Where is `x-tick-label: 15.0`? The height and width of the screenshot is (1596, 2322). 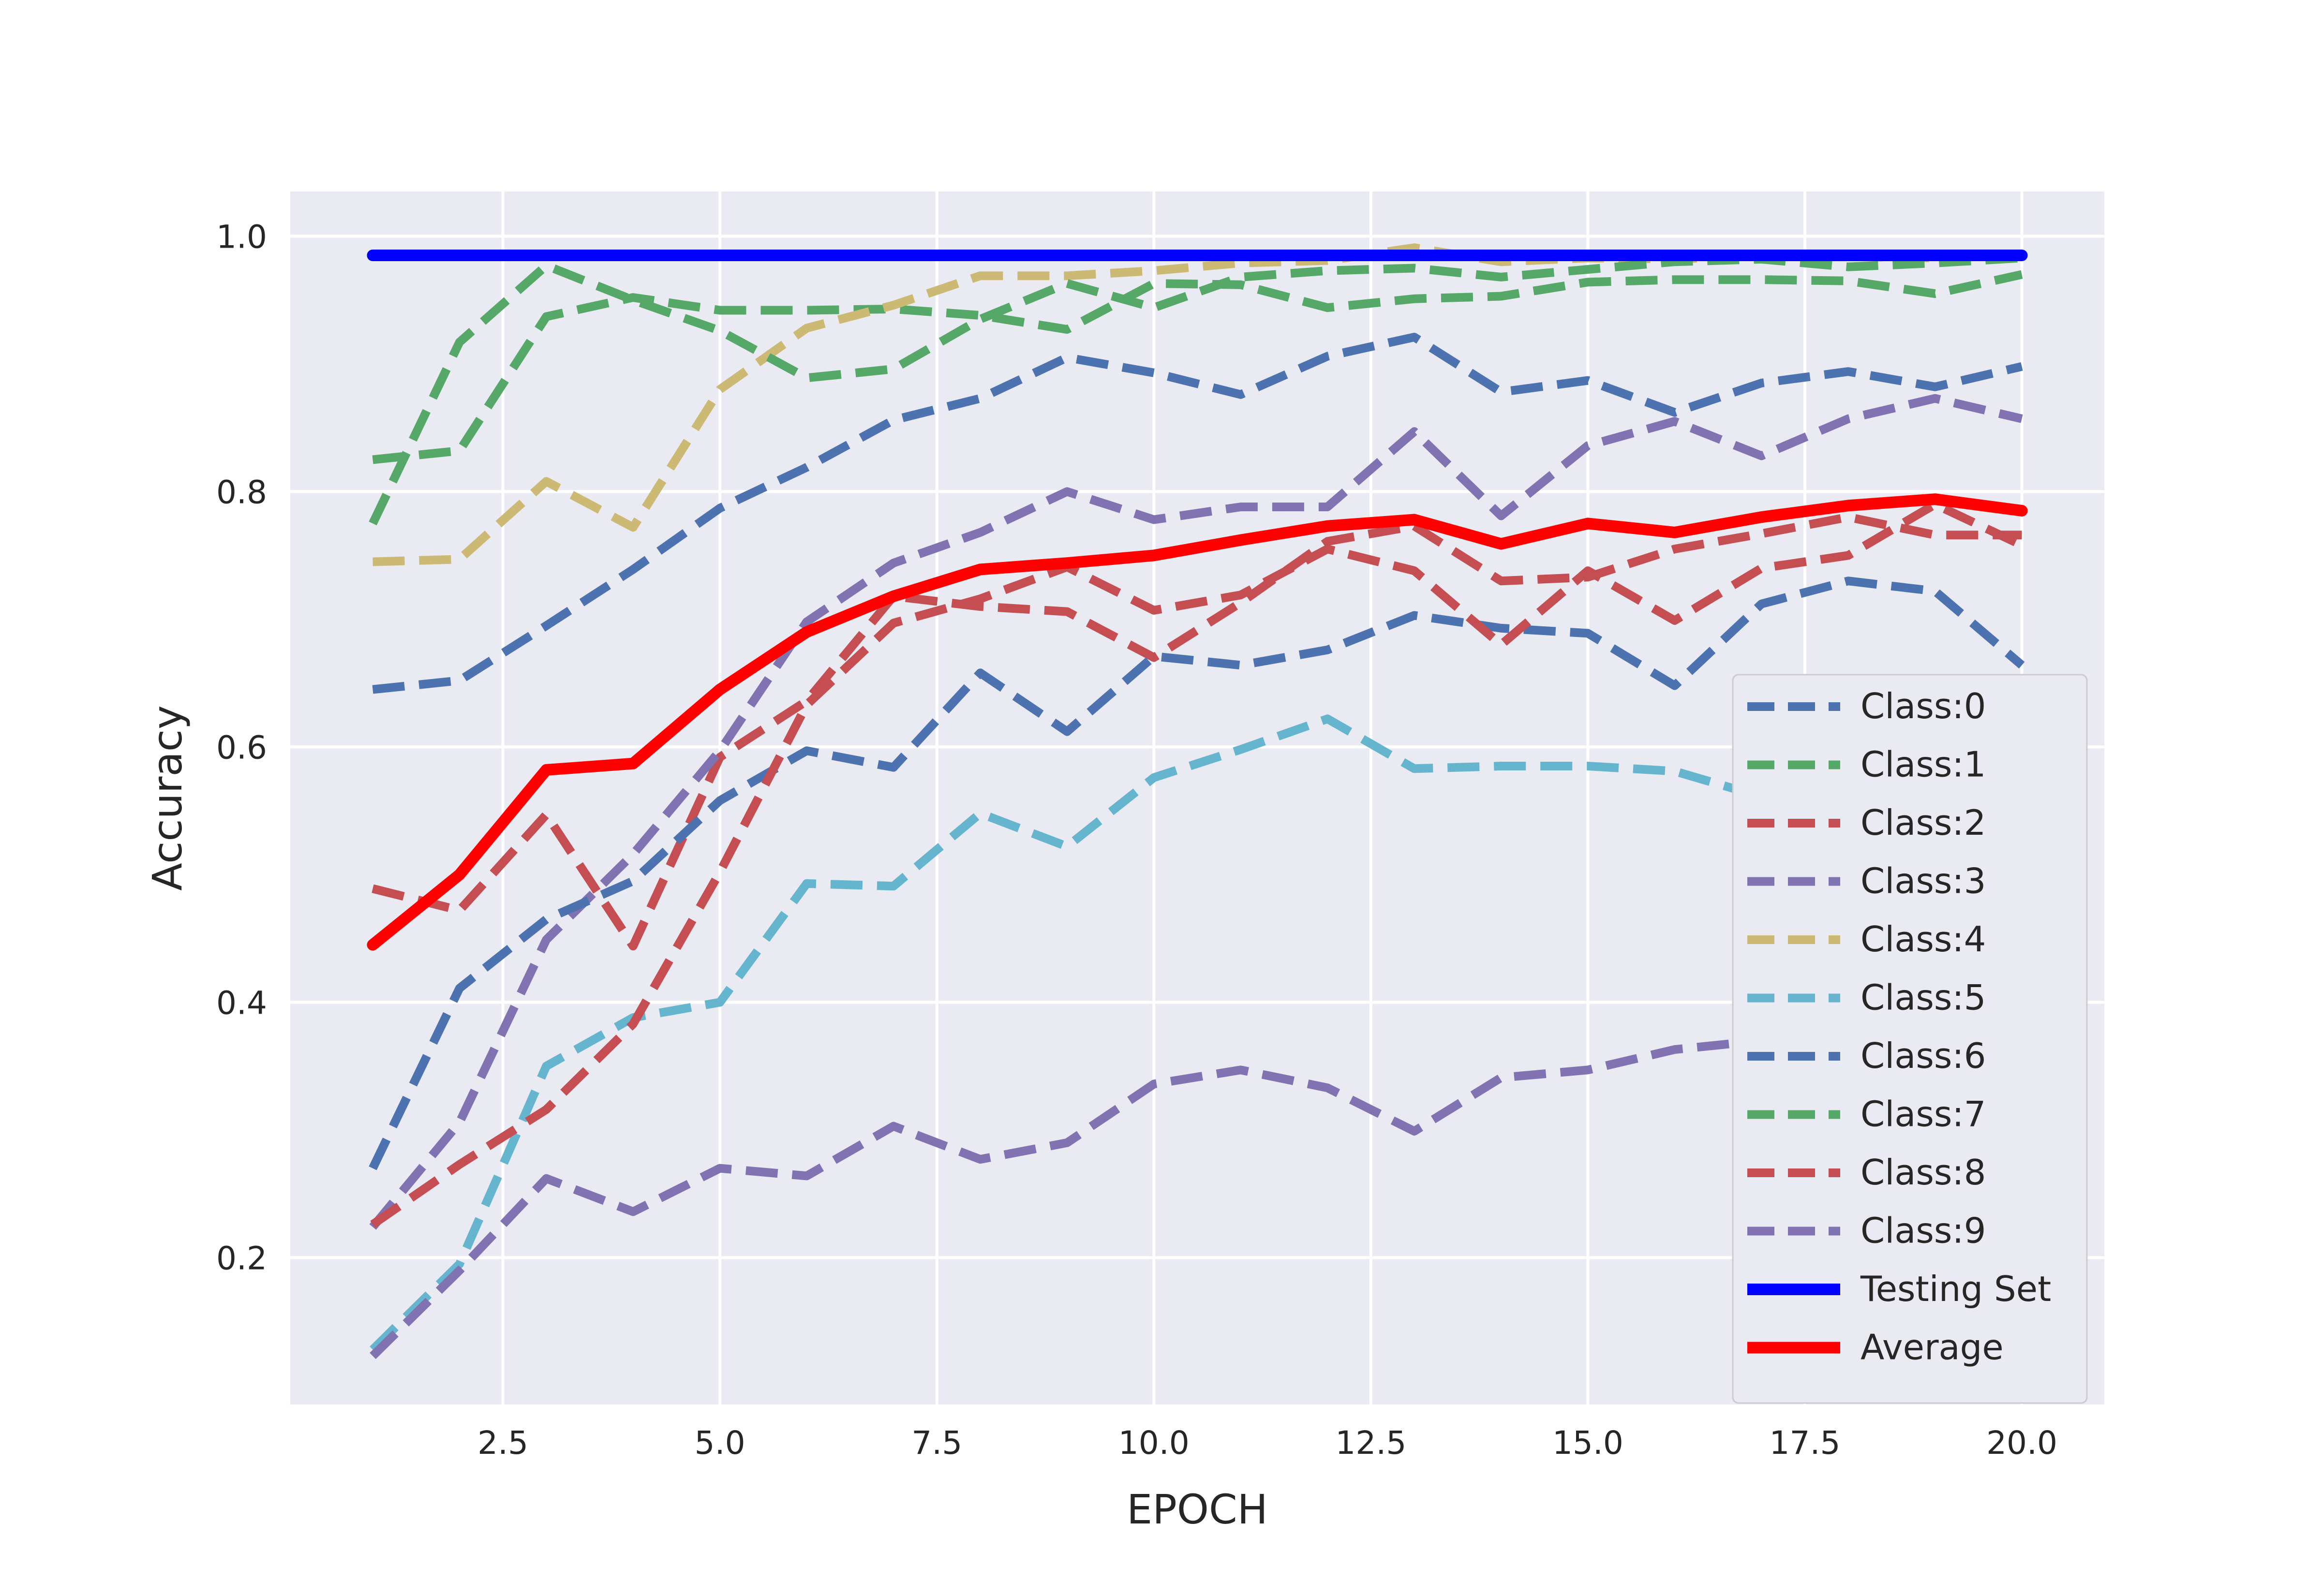
x-tick-label: 15.0 is located at coordinates (1587, 1443).